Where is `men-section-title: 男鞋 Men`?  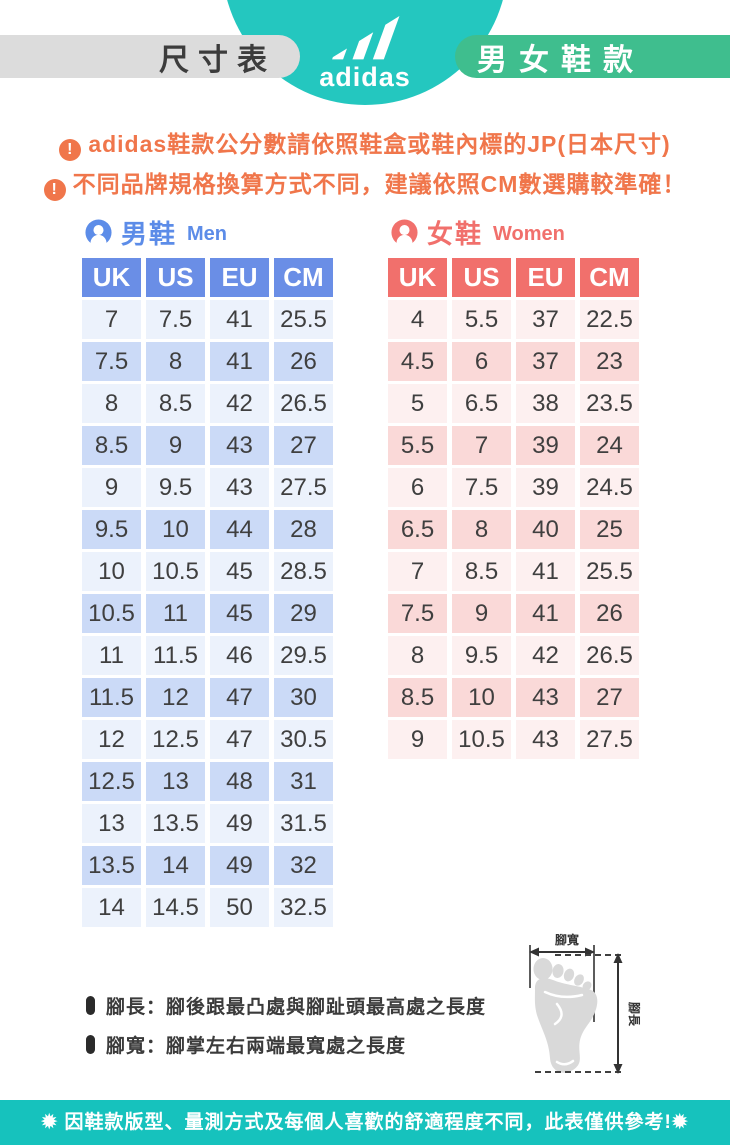
men-section-title: 男鞋 Men is located at coordinates (211, 232).